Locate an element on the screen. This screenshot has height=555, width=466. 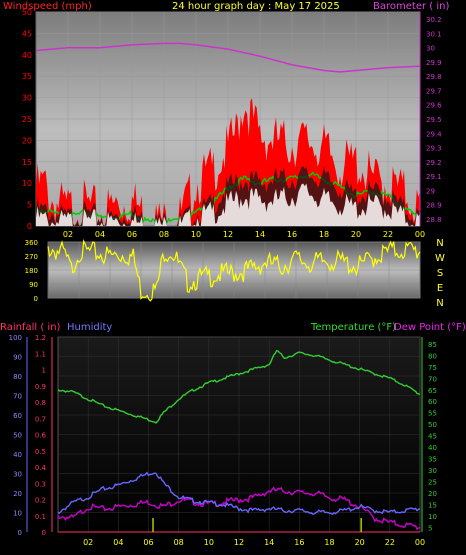
wind-hour-label: 18 is located at coordinates (324, 234).